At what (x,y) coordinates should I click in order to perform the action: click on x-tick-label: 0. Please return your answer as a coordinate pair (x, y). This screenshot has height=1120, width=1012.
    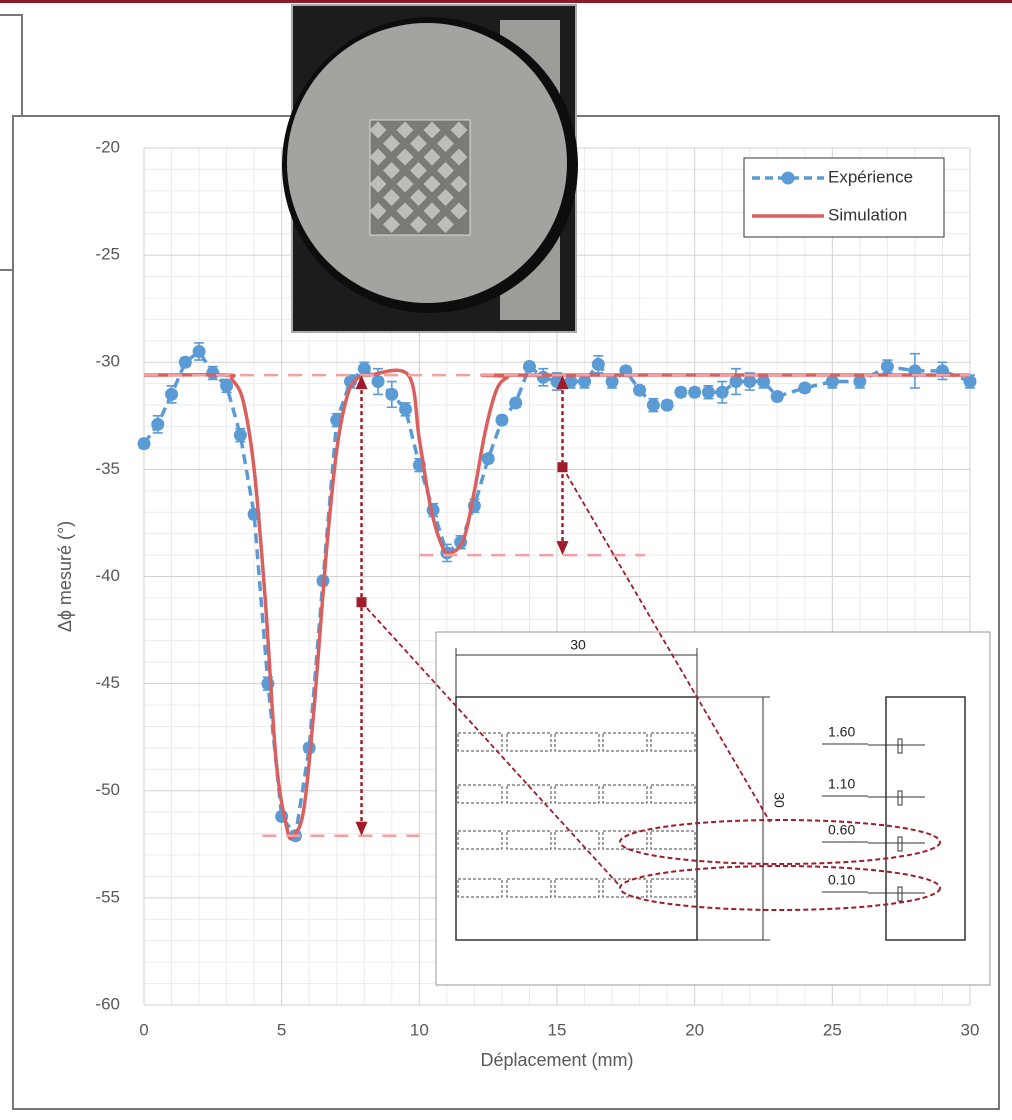
    Looking at the image, I should click on (143, 1029).